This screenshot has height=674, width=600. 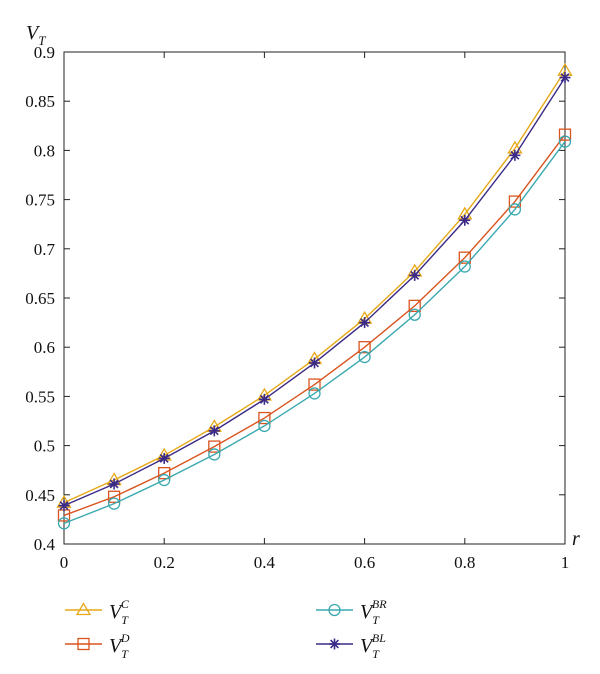 What do you see at coordinates (83, 644) in the screenshot?
I see `legend-marker-square` at bounding box center [83, 644].